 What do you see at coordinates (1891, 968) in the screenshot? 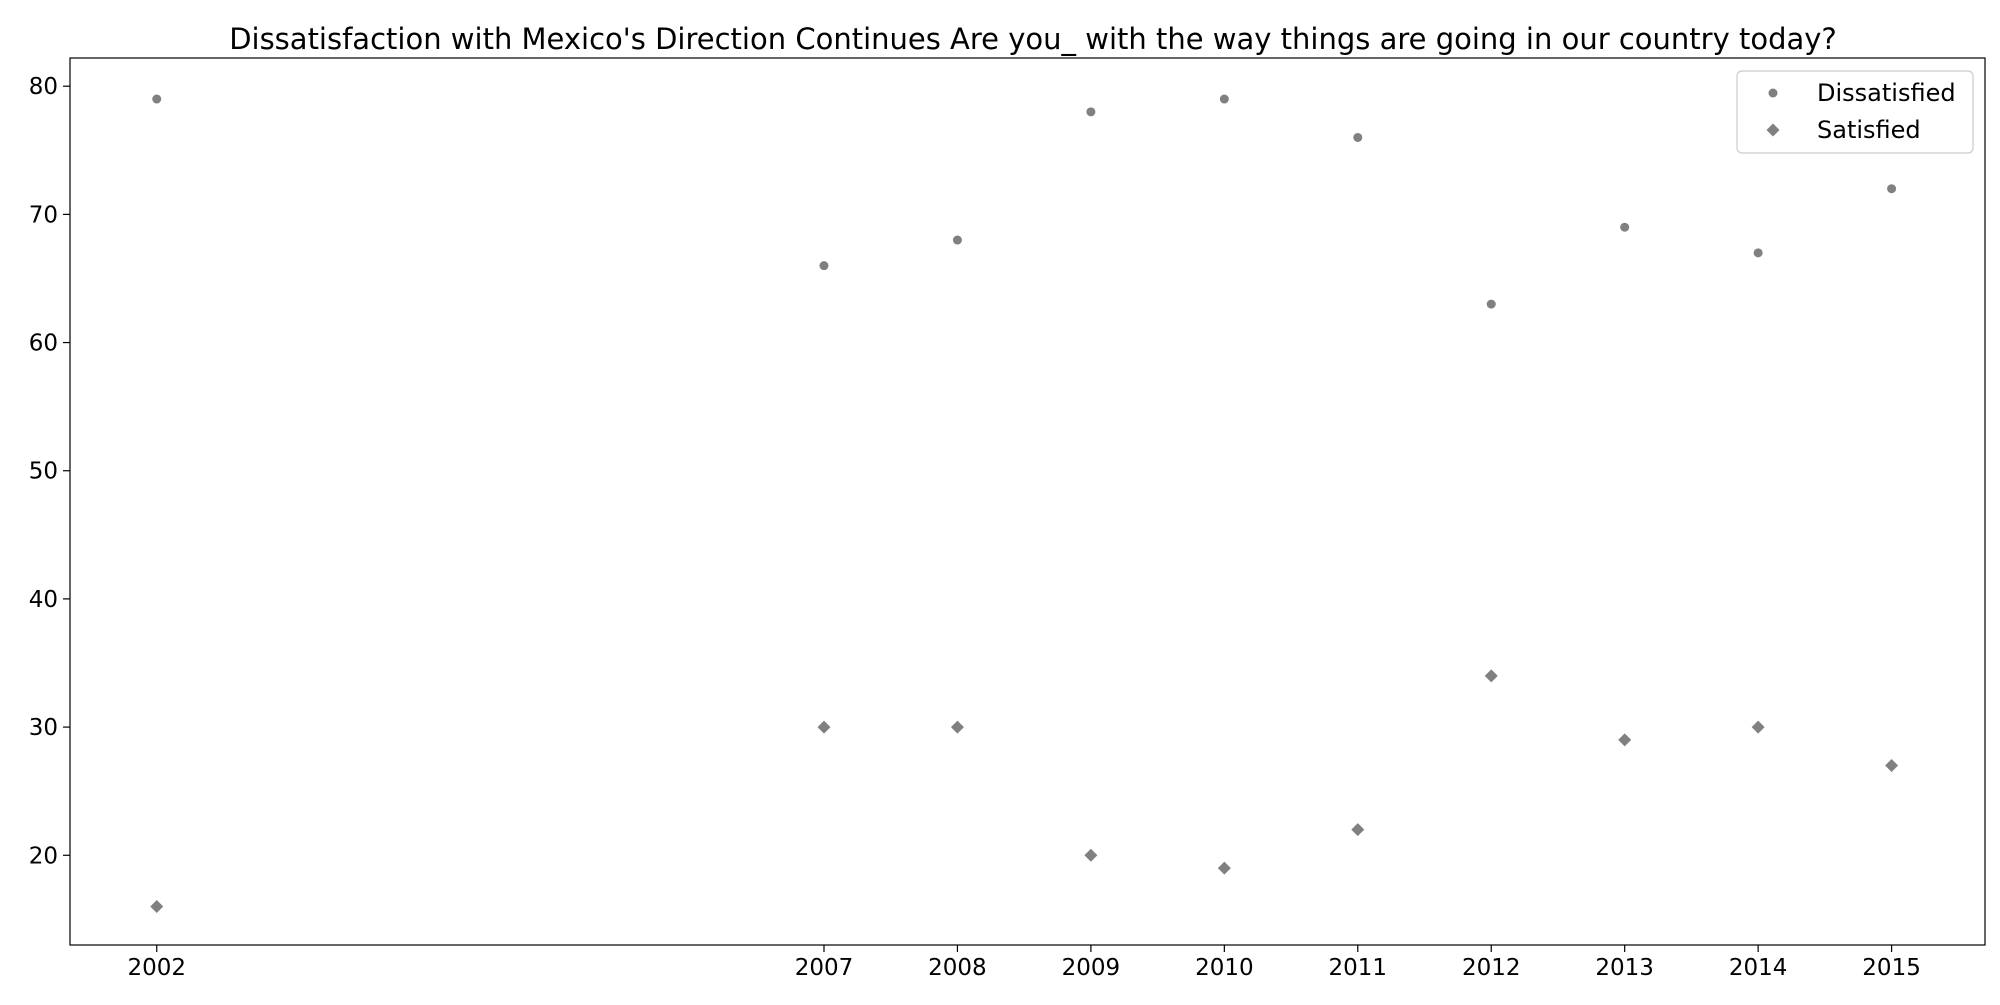
I see `x-tick-label: 2015` at bounding box center [1891, 968].